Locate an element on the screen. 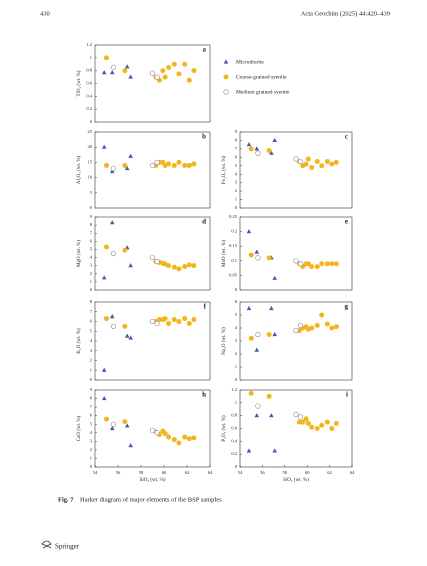 This screenshot has width=427, height=566. x-tick-label: 64 is located at coordinates (352, 472).